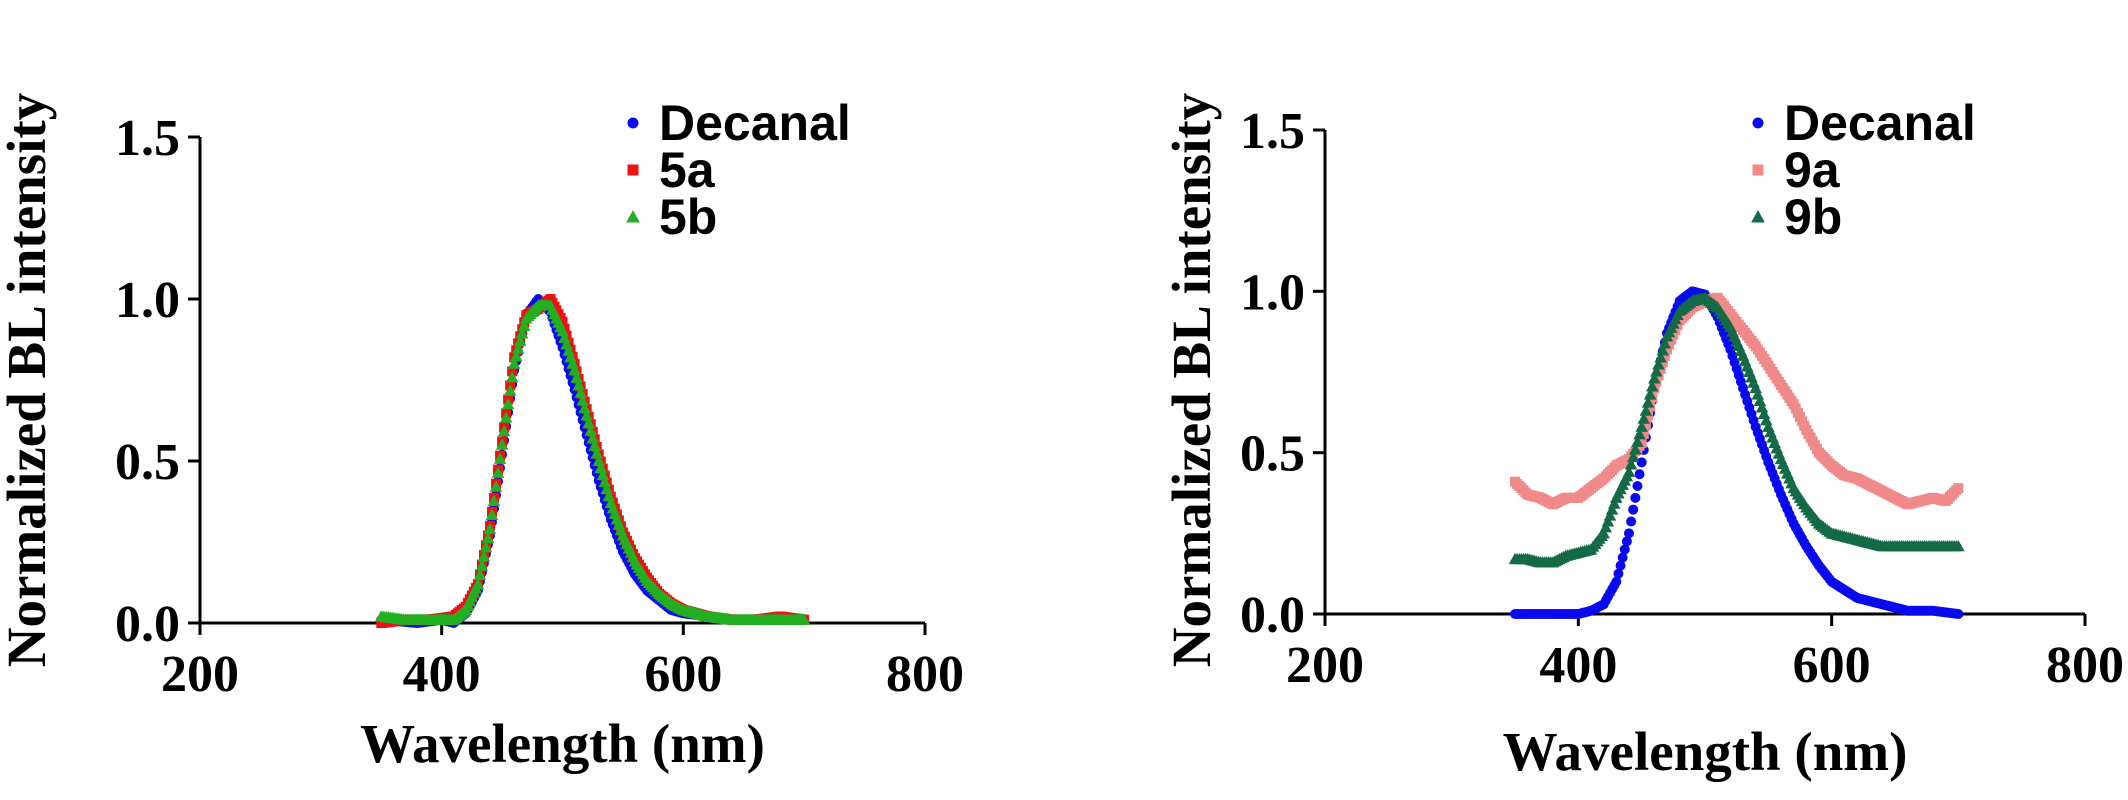 The height and width of the screenshot is (800, 2128). I want to click on legend-label: 5a, so click(687, 170).